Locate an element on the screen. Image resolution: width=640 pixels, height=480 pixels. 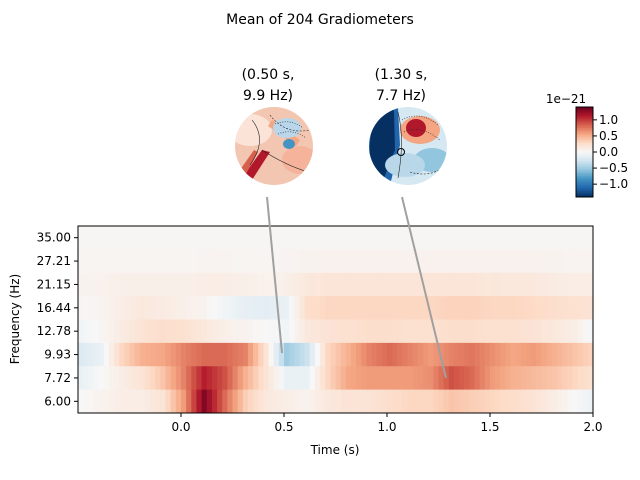
y-tick-label: 35.00 is located at coordinates (54, 238).